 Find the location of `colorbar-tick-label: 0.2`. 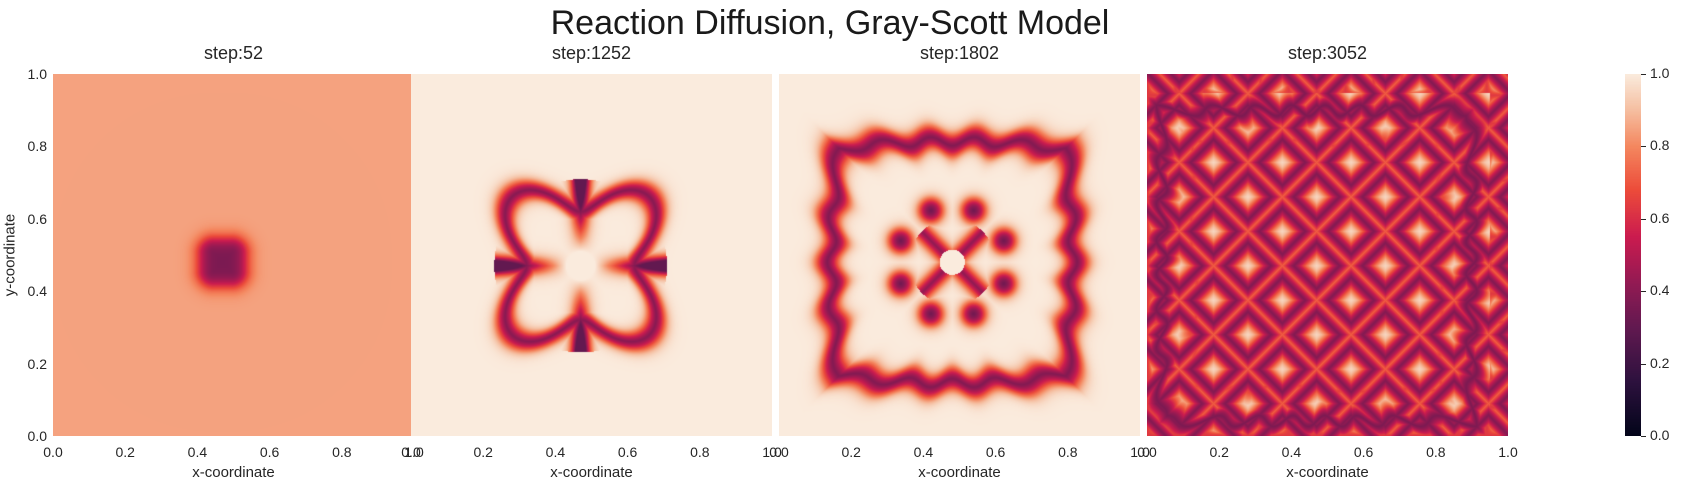

colorbar-tick-label: 0.2 is located at coordinates (1660, 362).